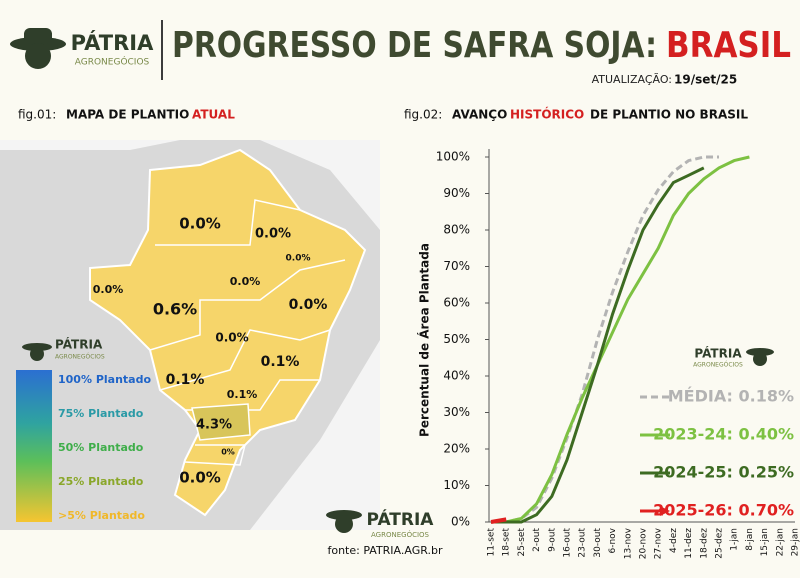 This screenshot has height=578, width=800. Describe the element at coordinates (414, 45) in the screenshot. I see `title: PROGRESSO DE SAFRA SOJA:` at that location.